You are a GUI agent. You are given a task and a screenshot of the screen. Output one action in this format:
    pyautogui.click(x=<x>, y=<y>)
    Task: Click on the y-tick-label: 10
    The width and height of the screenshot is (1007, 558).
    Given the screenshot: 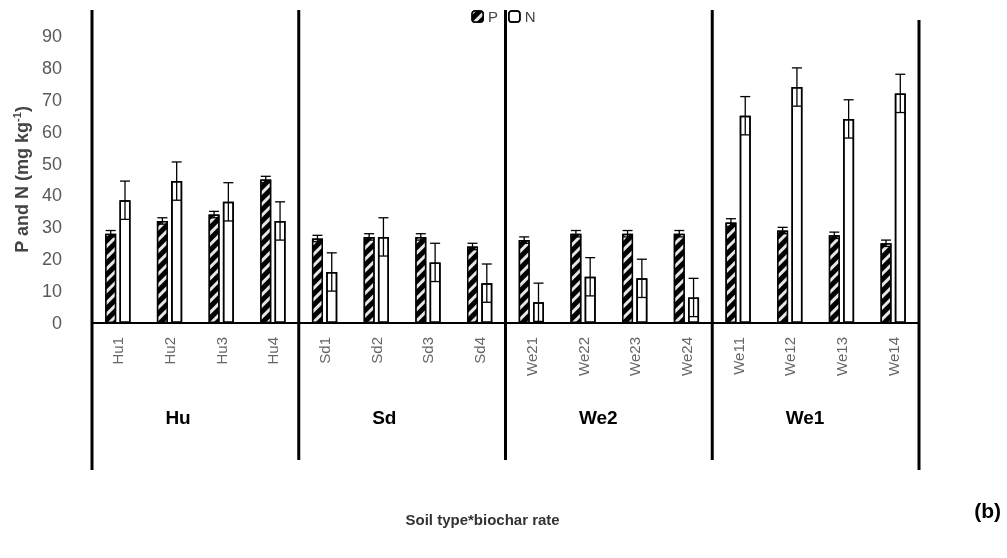 What is the action you would take?
    pyautogui.click(x=51, y=291)
    